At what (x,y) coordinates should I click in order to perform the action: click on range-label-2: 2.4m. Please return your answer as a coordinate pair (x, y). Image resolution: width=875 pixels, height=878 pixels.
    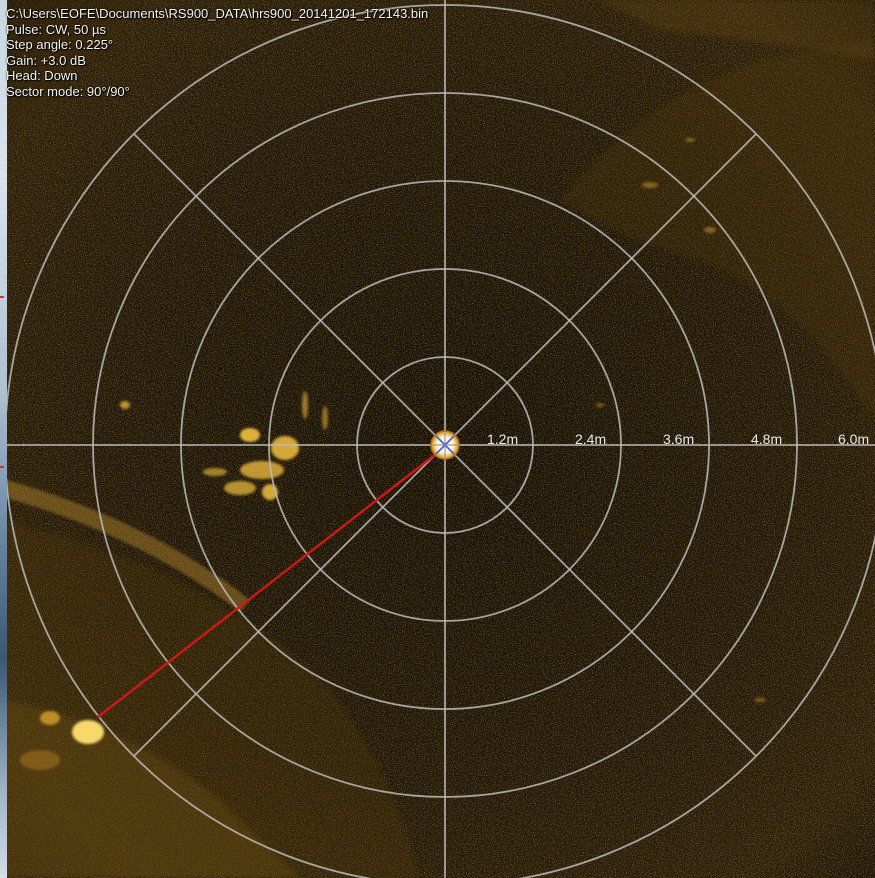
    Looking at the image, I should click on (590, 439).